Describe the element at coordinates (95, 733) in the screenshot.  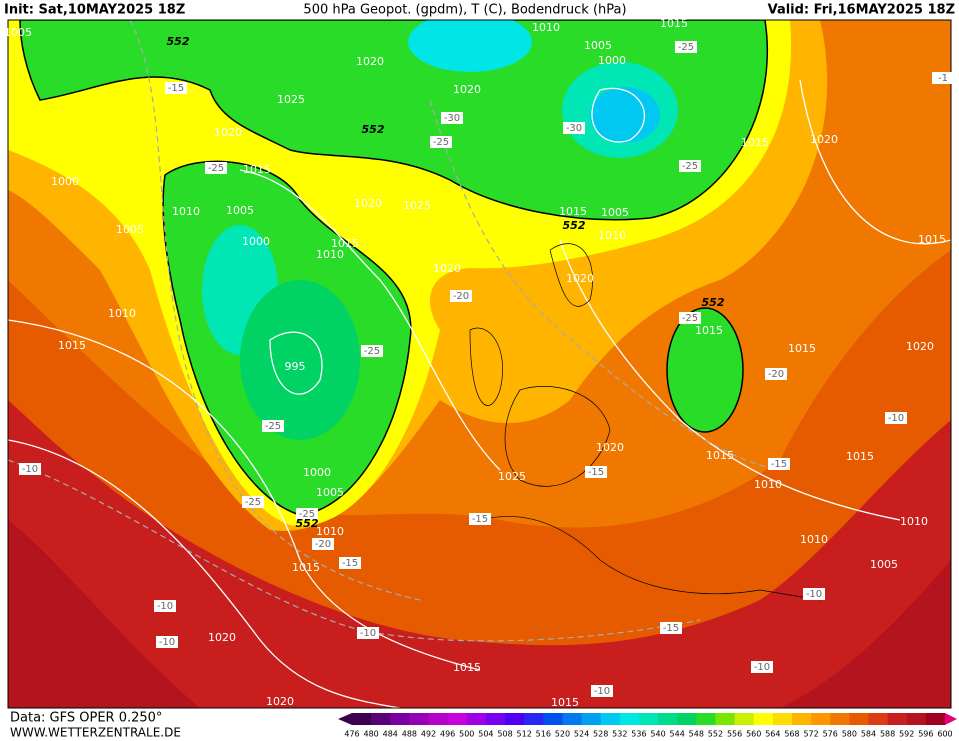
I see `website: WWW.WETTERZENTRALE.DE` at that location.